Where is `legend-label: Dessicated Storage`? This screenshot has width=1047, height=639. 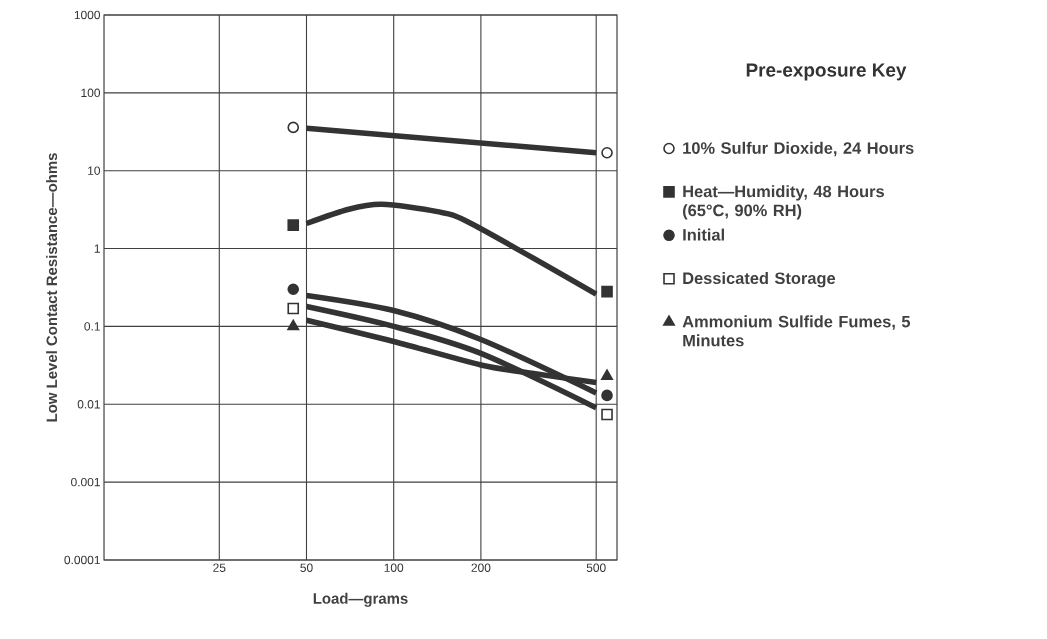
legend-label: Dessicated Storage is located at coordinates (759, 279).